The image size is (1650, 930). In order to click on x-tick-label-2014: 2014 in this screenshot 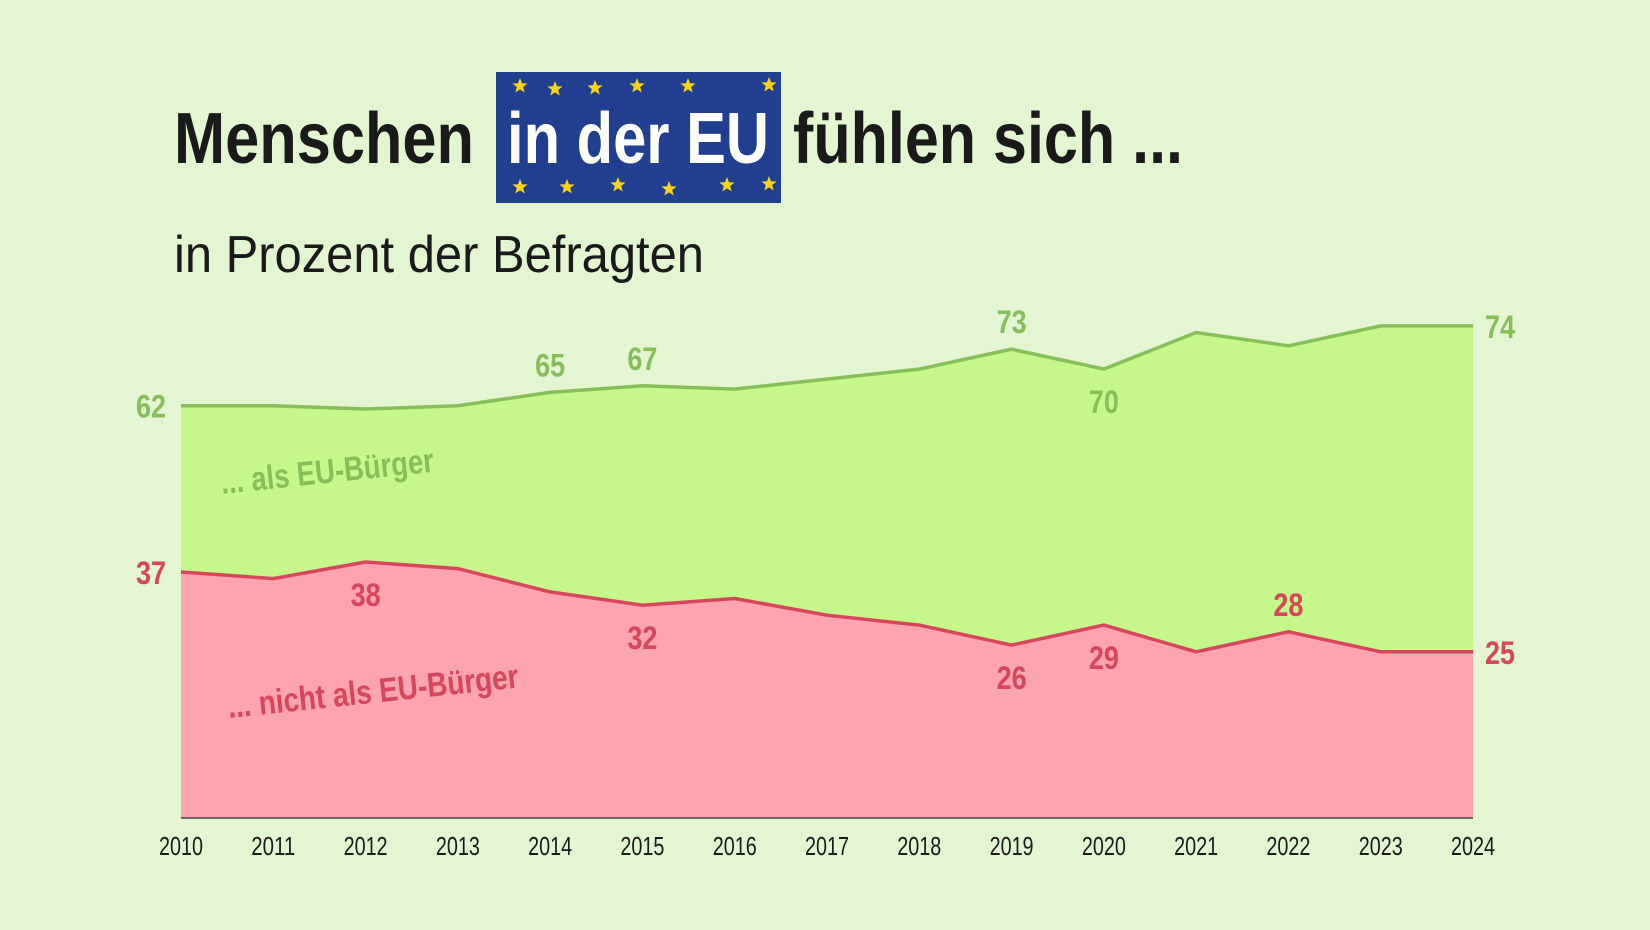, I will do `click(550, 846)`.